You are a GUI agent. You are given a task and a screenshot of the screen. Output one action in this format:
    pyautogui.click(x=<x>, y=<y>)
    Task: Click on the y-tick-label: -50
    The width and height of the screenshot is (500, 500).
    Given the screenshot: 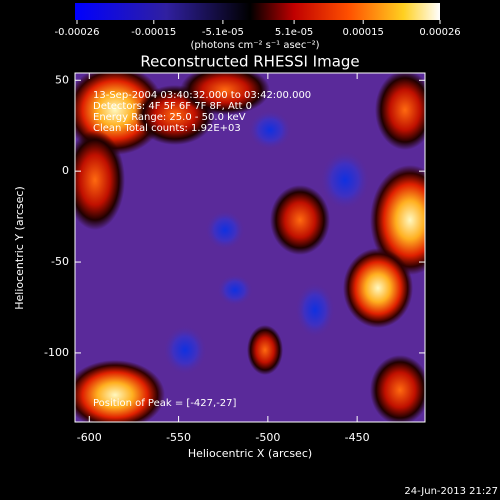 What is the action you would take?
    pyautogui.click(x=60, y=261)
    